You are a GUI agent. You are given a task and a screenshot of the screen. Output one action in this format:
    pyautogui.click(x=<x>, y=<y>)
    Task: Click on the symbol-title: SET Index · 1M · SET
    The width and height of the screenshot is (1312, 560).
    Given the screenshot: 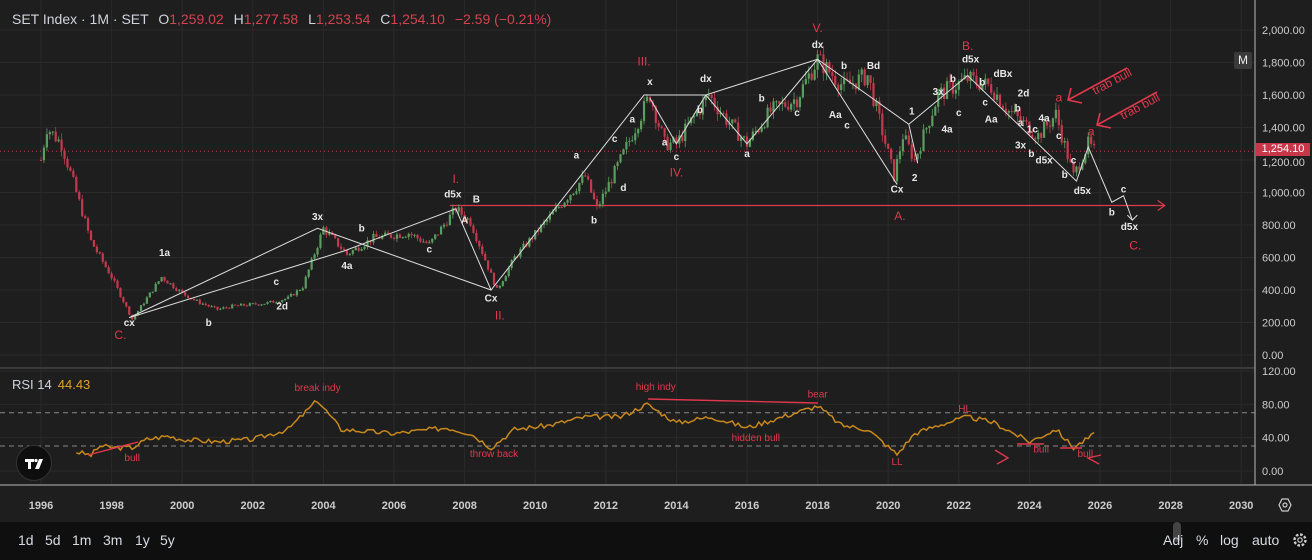 What is the action you would take?
    pyautogui.click(x=80, y=19)
    